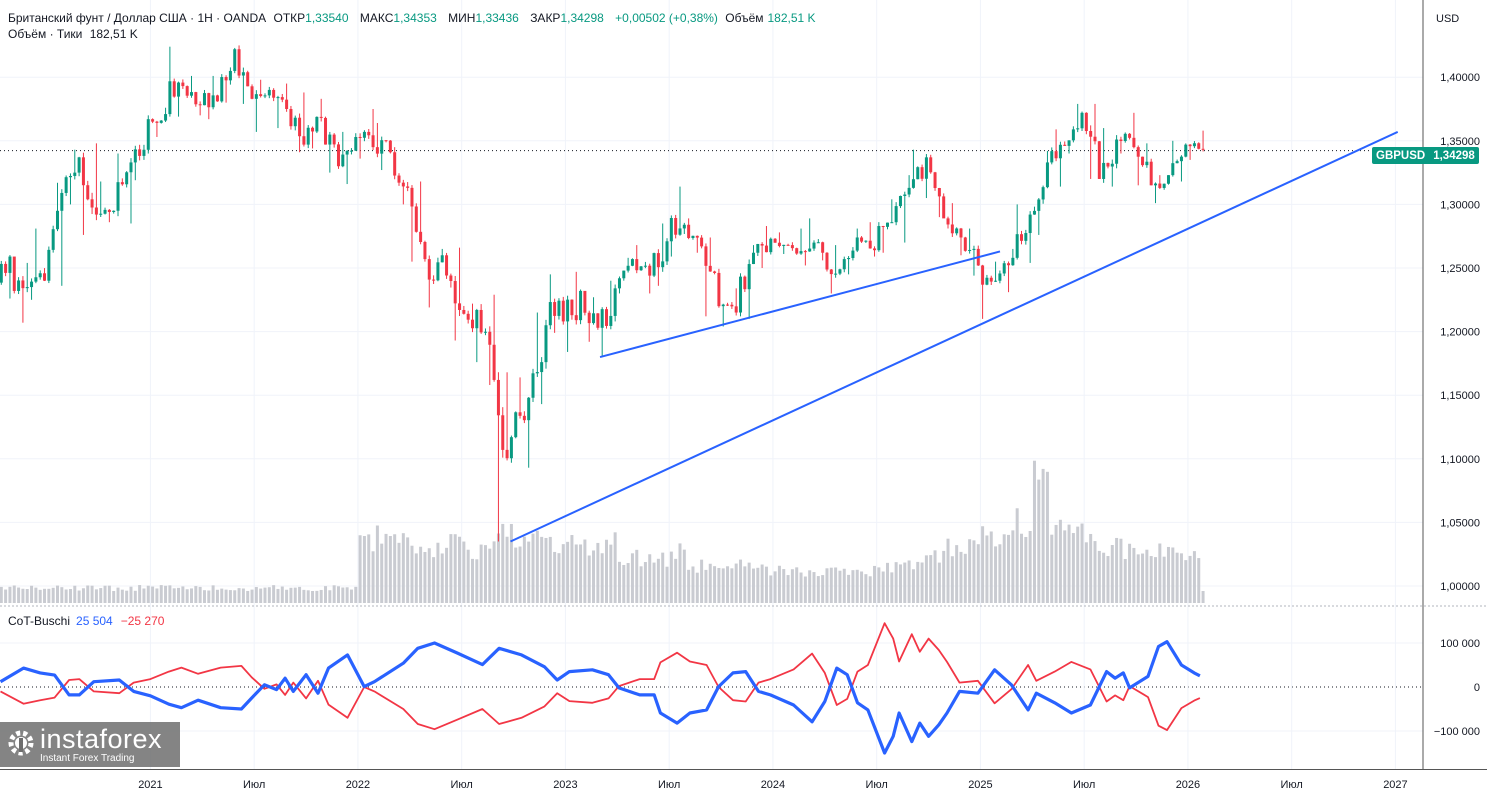 Image resolution: width=1487 pixels, height=800 pixels. What do you see at coordinates (565, 785) in the screenshot?
I see `time-tick-label: 2023` at bounding box center [565, 785].